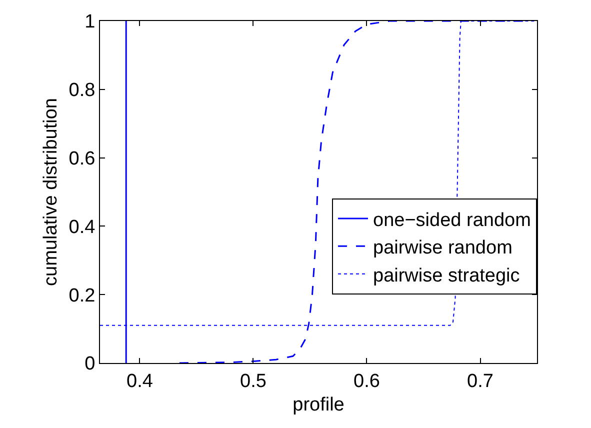  What do you see at coordinates (82, 91) in the screenshot?
I see `y-tick-label: 0.8` at bounding box center [82, 91].